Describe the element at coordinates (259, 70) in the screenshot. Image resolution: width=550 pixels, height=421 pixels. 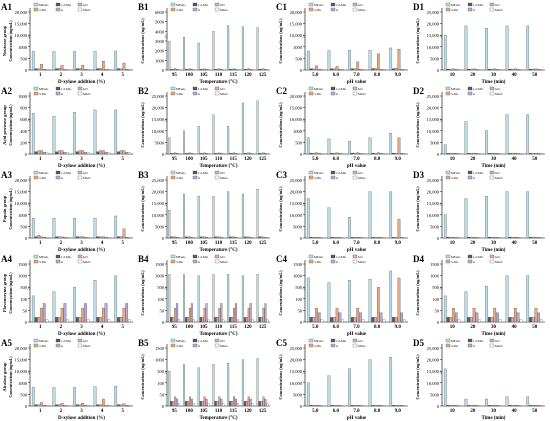
I see `bar-B1-1,2-MG-125` at that location.